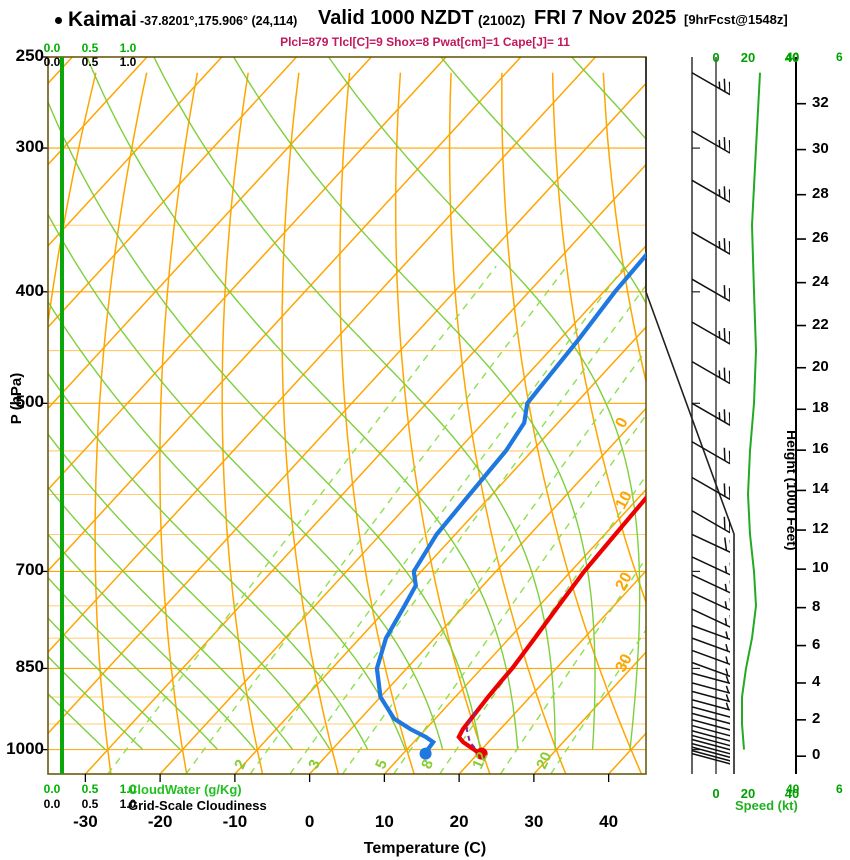  Describe the element at coordinates (52, 48) in the screenshot. I see `cloudwater-tick-top-0: 0.0` at that location.